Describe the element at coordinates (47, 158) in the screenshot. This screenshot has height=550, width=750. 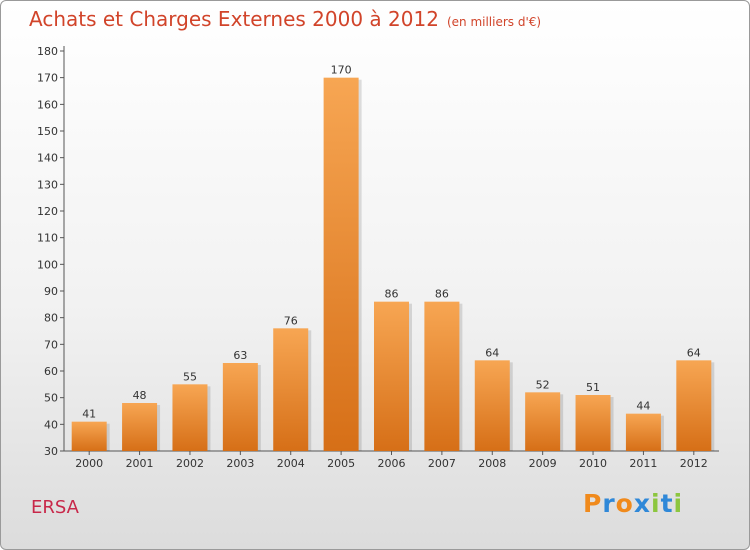
I see `y-tick-label: 140` at that location.